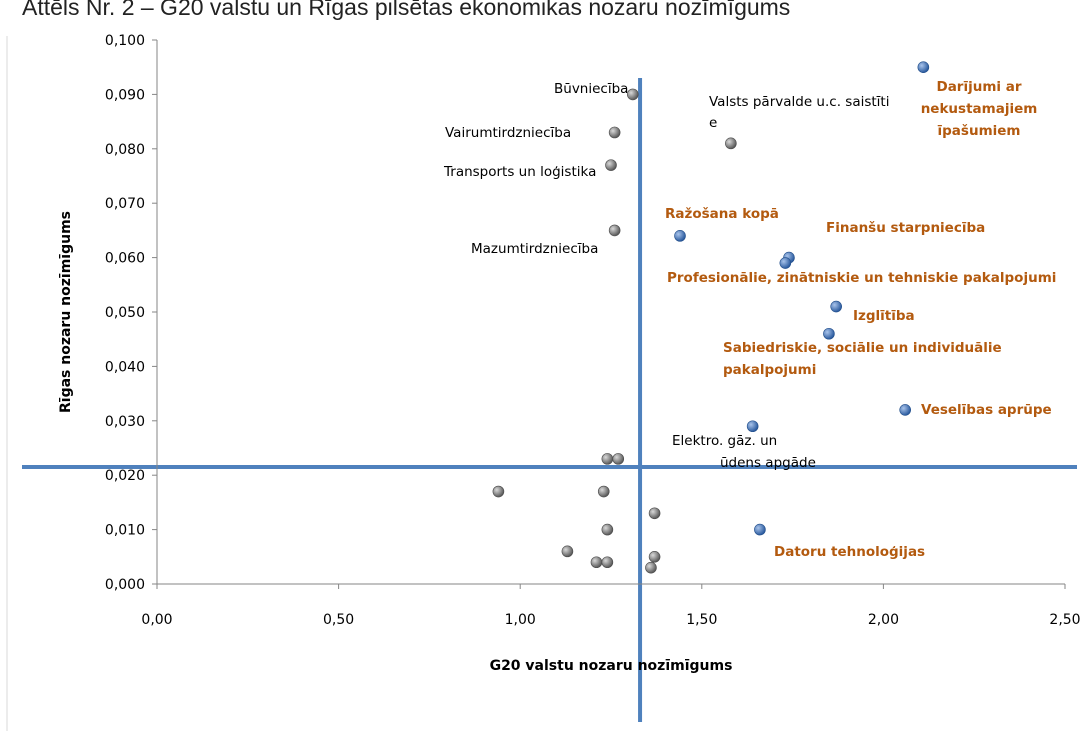 The image size is (1087, 731). Describe the element at coordinates (338, 620) in the screenshot. I see `x-tick-label: 0,50` at that location.